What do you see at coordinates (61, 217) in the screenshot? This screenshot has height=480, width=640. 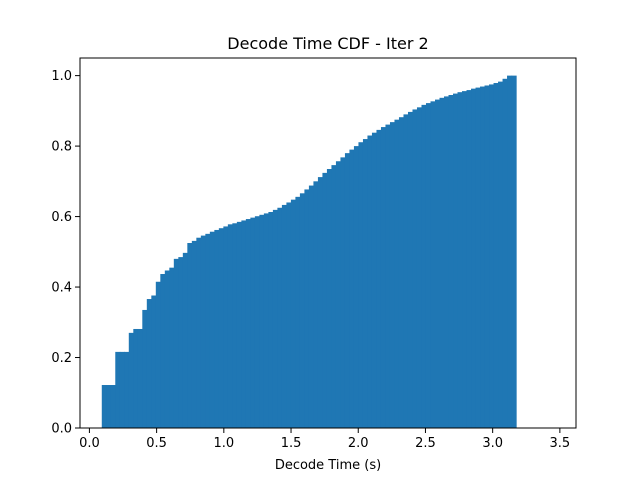 I see `y-tick-label: 0.6` at bounding box center [61, 217].